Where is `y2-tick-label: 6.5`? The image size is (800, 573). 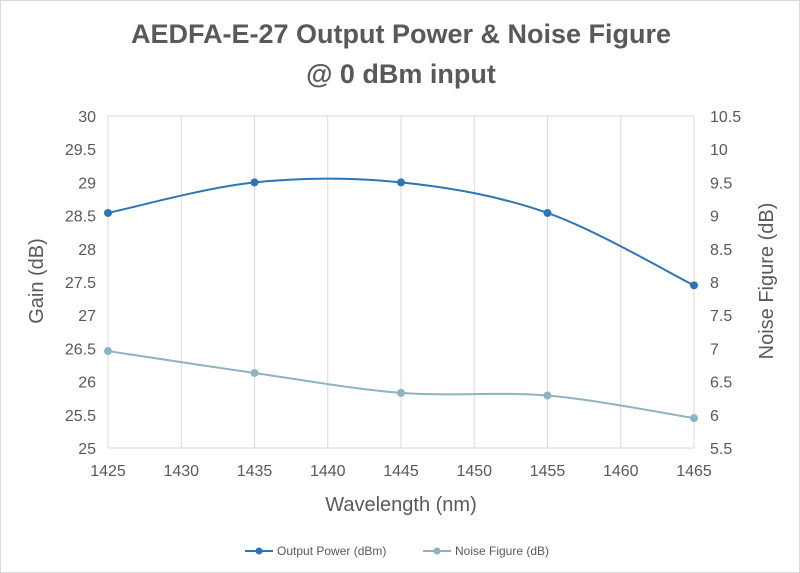
y2-tick-label: 6.5 is located at coordinates (721, 383).